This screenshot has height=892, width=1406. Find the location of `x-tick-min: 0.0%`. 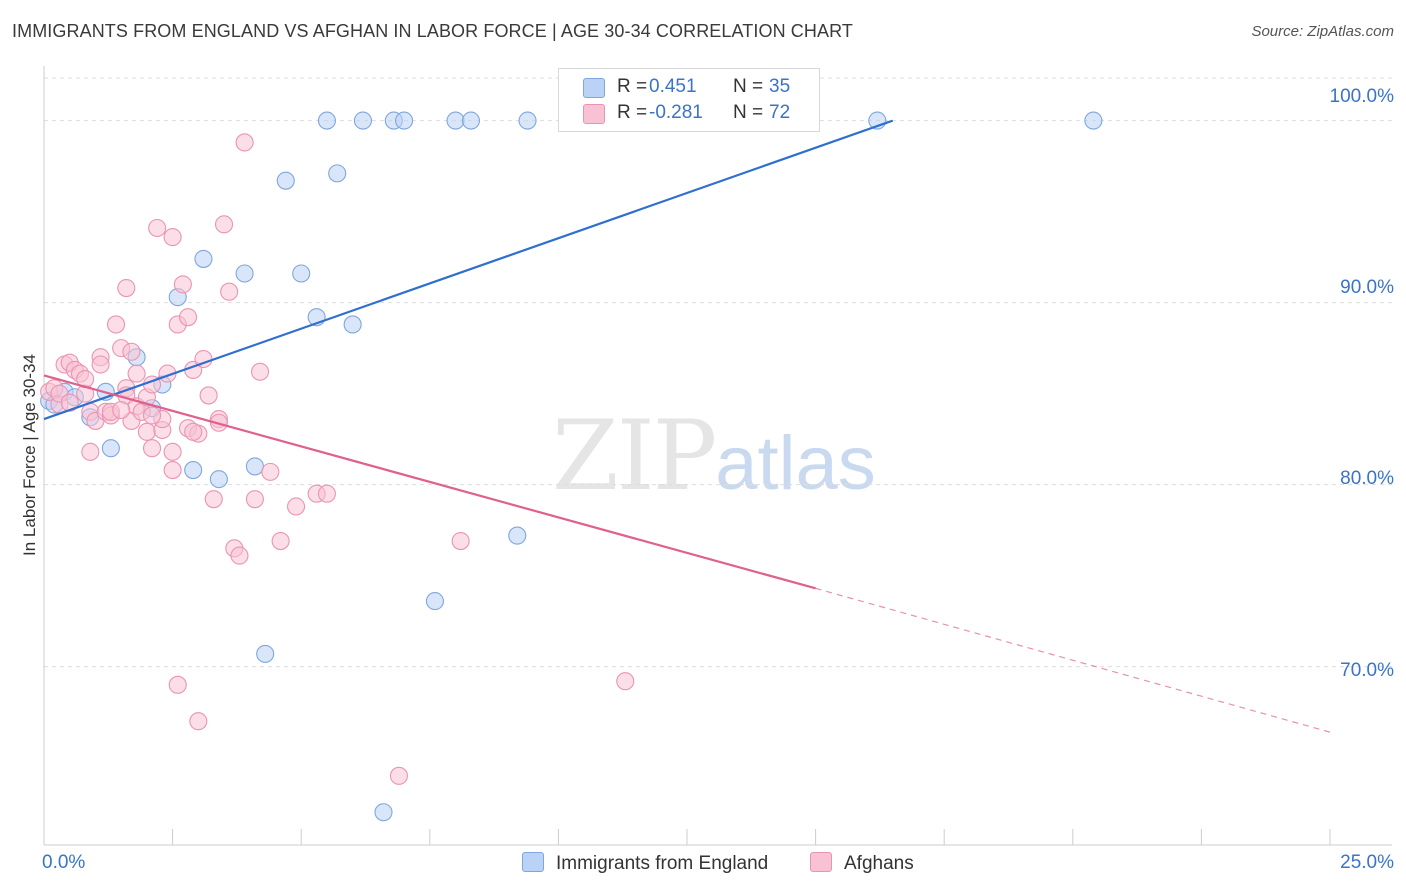

x-tick-min: 0.0% is located at coordinates (64, 862).